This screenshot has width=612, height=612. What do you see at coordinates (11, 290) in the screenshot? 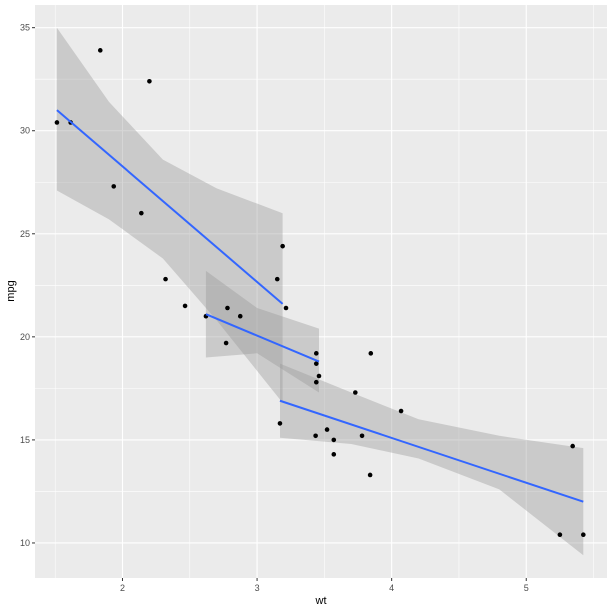
I see `y-axis-title: mpg` at bounding box center [11, 290].